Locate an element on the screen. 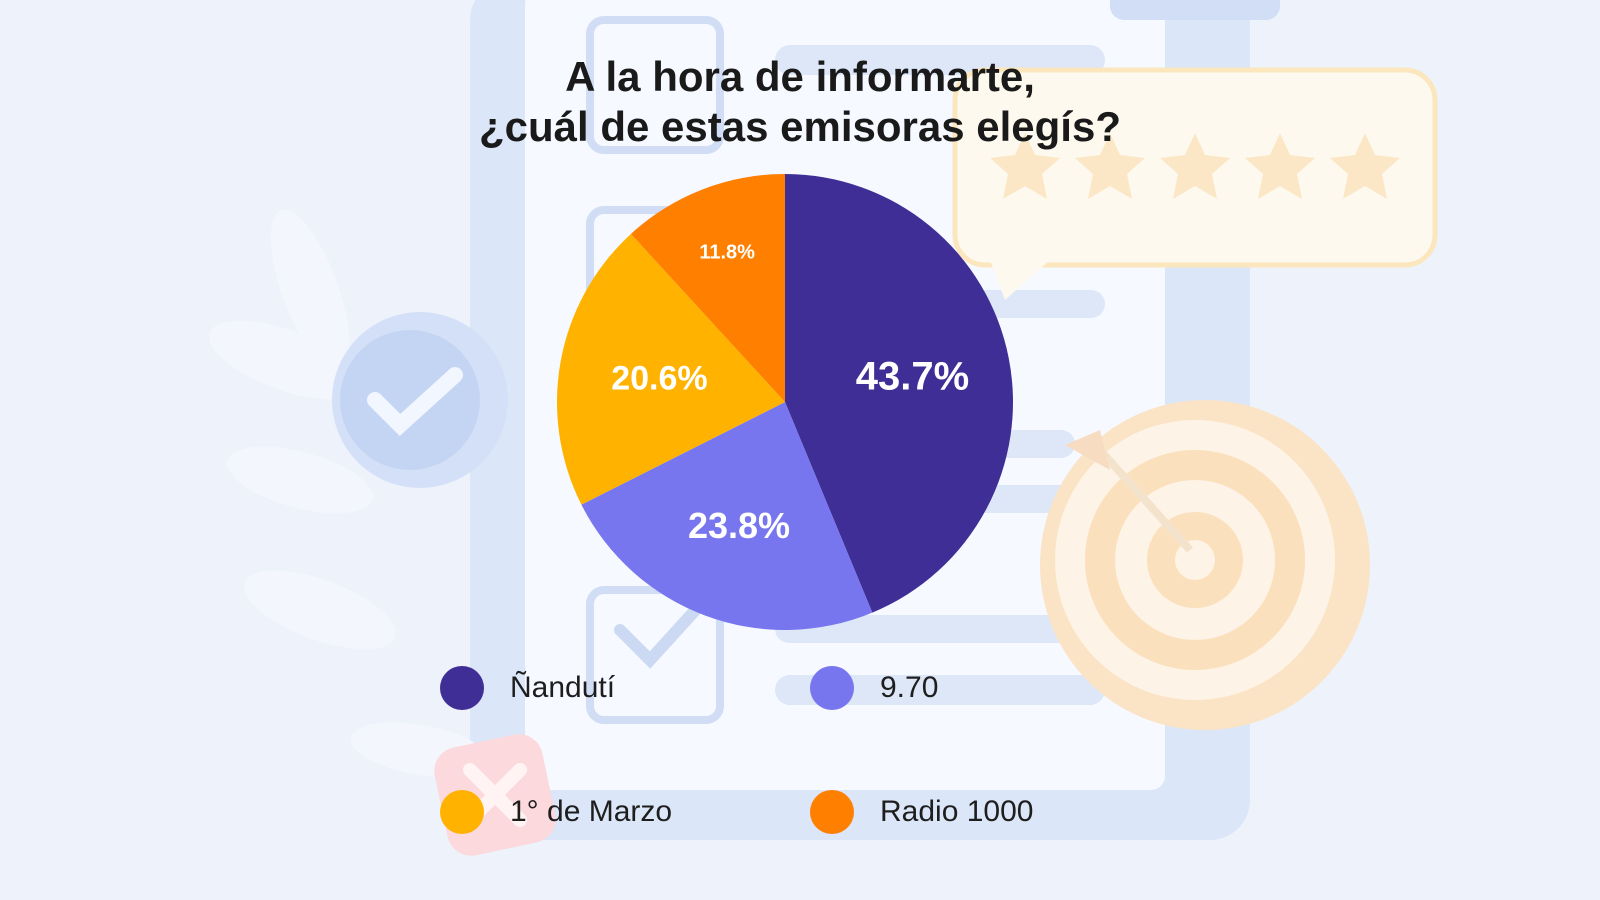 The width and height of the screenshot is (1600, 900). legend-label: Ñandutí is located at coordinates (563, 687).